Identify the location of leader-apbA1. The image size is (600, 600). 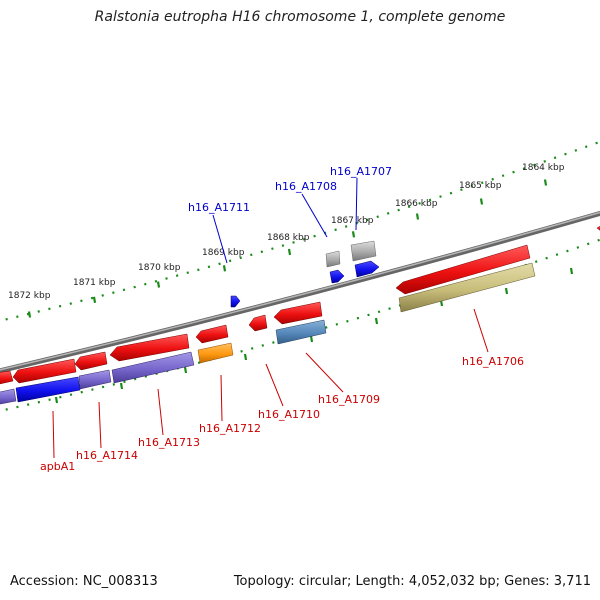
(53, 434).